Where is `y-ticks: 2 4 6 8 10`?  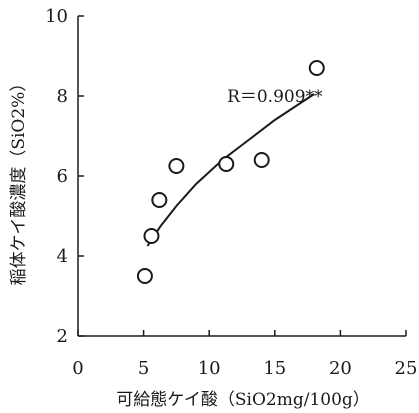
y-ticks: 2 4 6 8 10 is located at coordinates (64, 176).